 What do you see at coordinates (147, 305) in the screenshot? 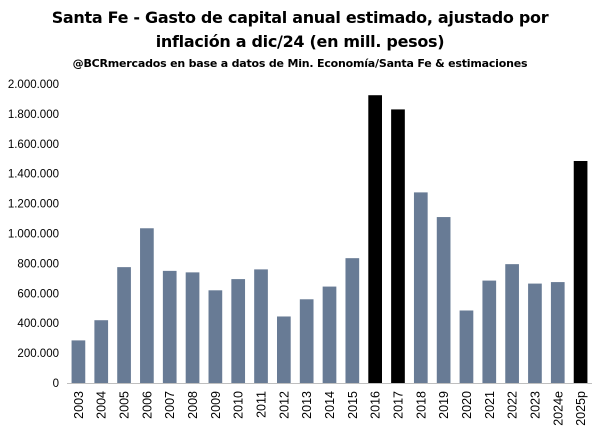
I see `bar-2006` at bounding box center [147, 305].